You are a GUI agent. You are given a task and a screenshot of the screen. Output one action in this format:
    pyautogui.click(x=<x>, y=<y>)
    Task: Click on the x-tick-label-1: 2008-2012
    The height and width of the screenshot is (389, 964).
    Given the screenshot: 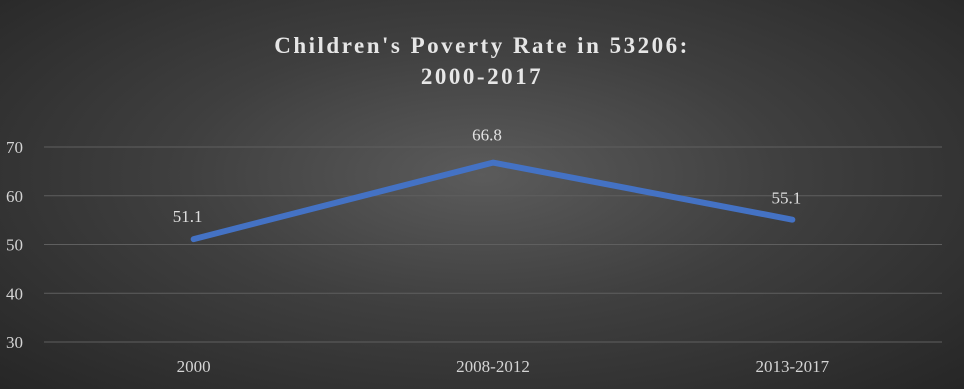 What is the action you would take?
    pyautogui.click(x=493, y=366)
    